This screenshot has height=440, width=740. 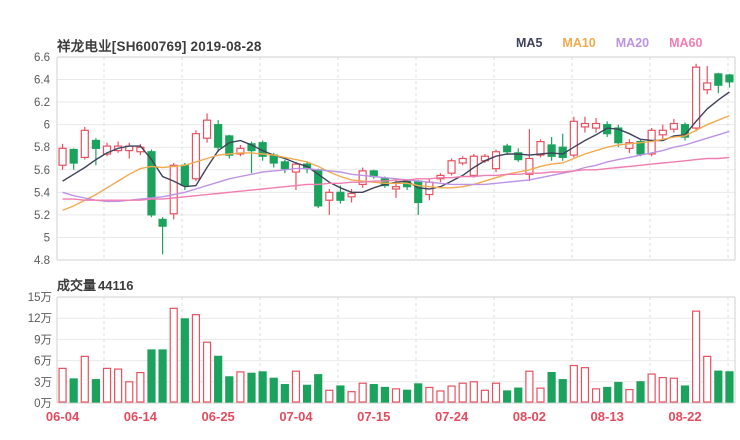 What do you see at coordinates (579, 43) in the screenshot?
I see `legend-ma10: MA10` at bounding box center [579, 43].